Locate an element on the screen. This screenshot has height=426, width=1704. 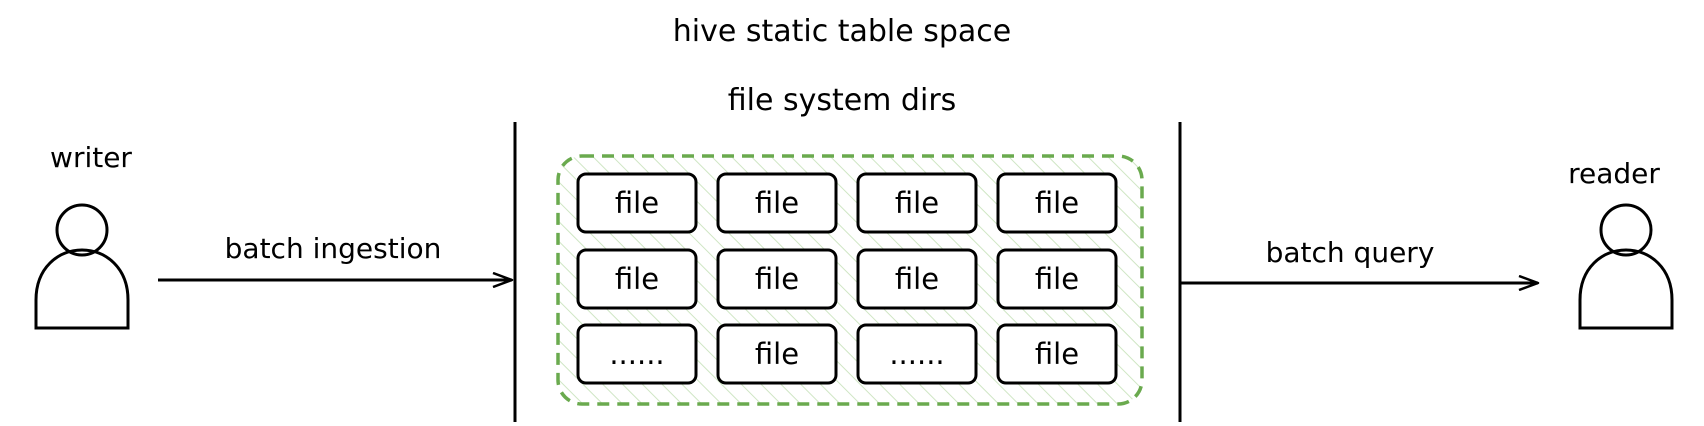
diagram-title: hive static table space is located at coordinates (842, 31).